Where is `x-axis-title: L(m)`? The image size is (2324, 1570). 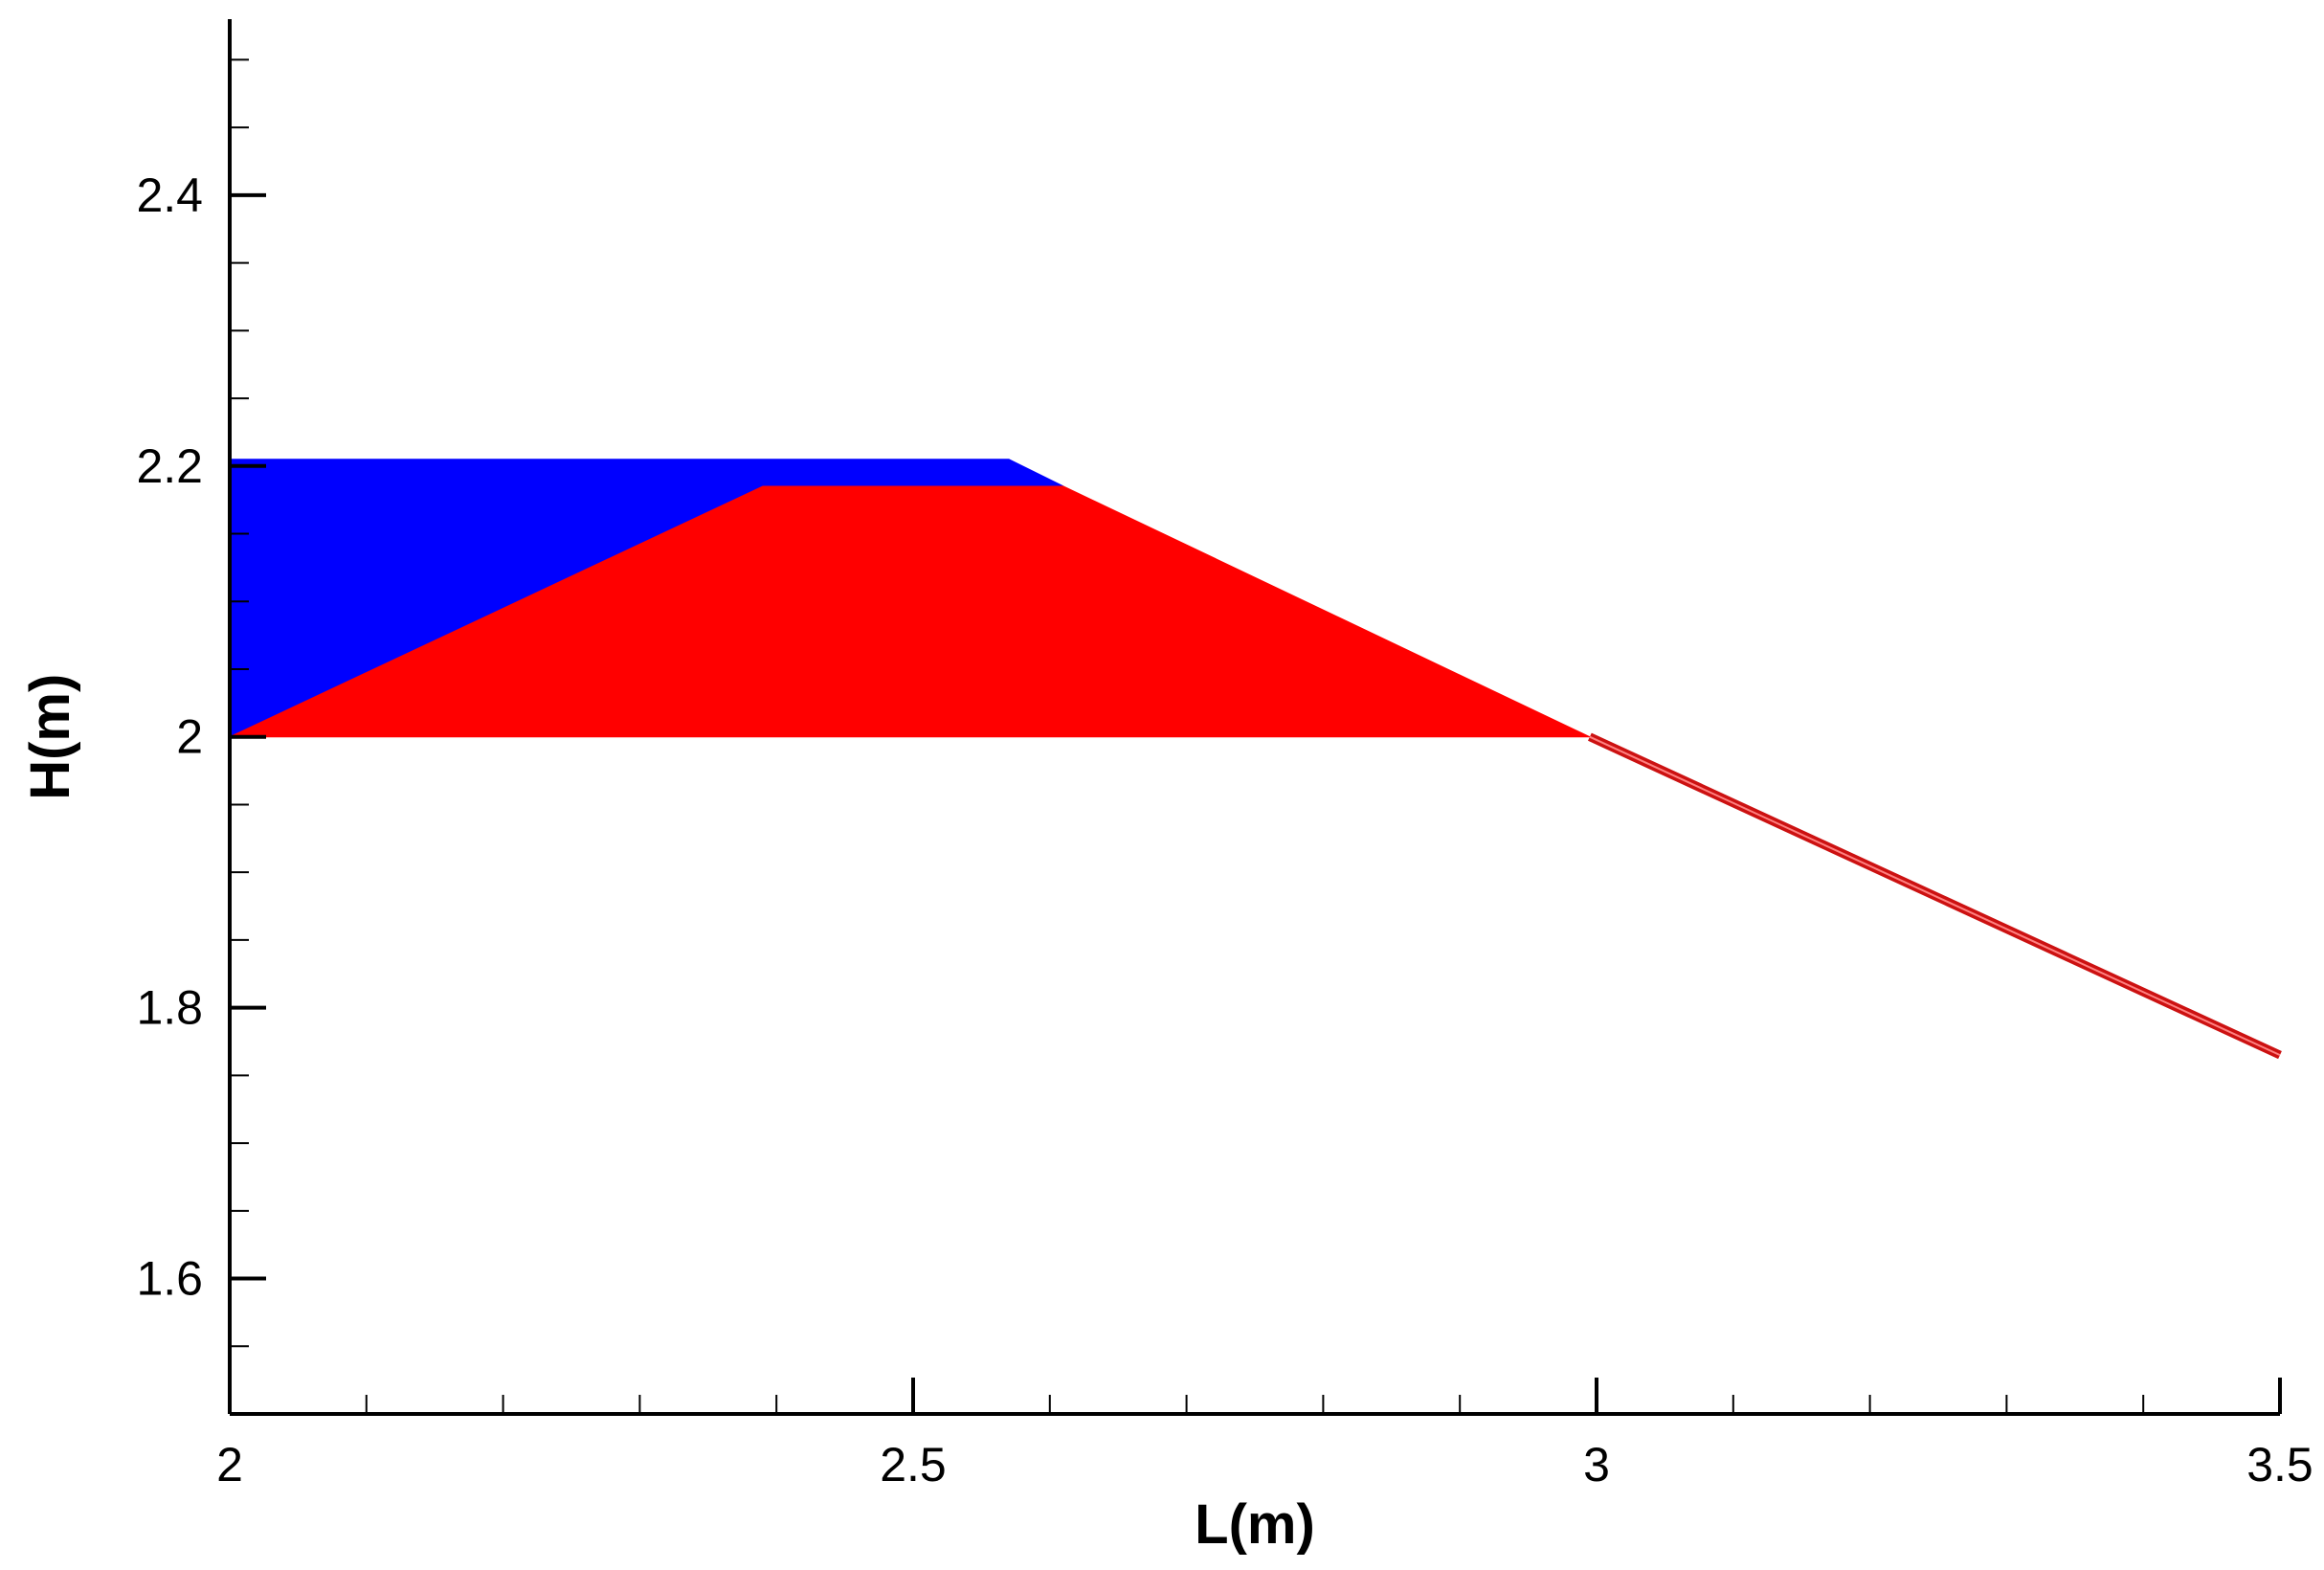
x-axis-title: L(m) is located at coordinates (1255, 1524).